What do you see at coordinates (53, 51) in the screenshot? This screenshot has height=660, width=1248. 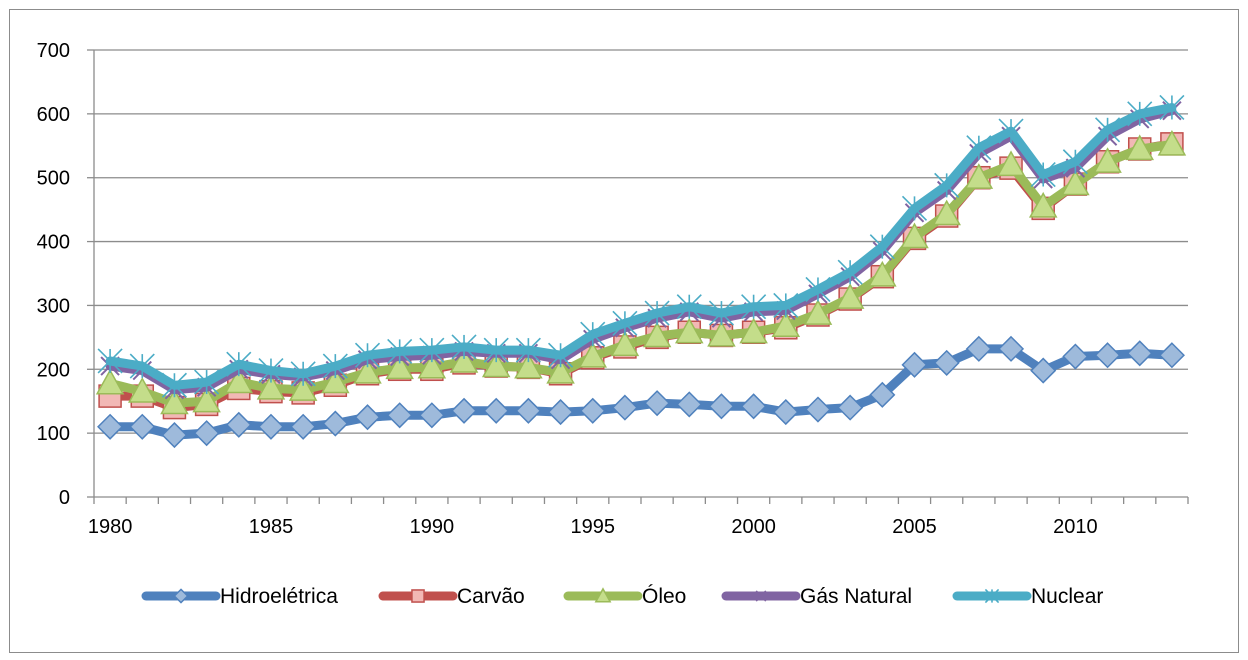 I see `y-tick-label: 700` at bounding box center [53, 51].